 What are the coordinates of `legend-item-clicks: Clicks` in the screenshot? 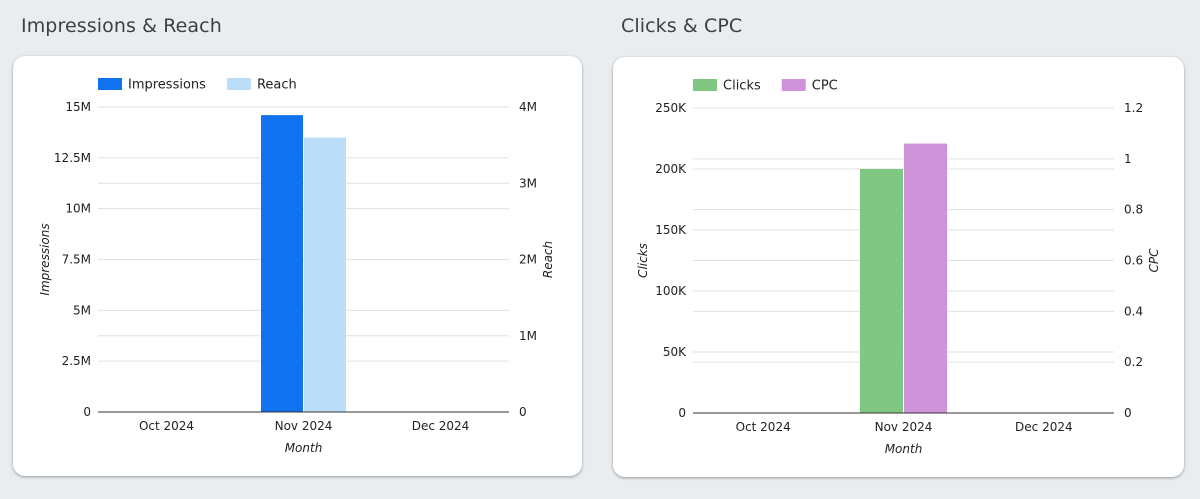 It's located at (727, 86).